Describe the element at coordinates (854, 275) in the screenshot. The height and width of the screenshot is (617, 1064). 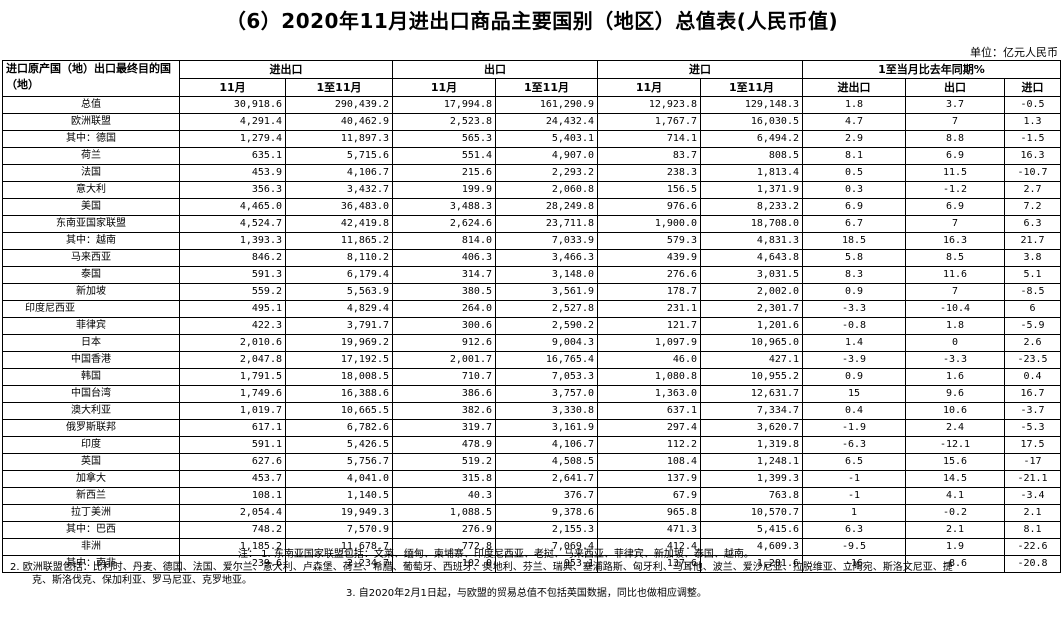
I see `table-cell: 8.3` at that location.